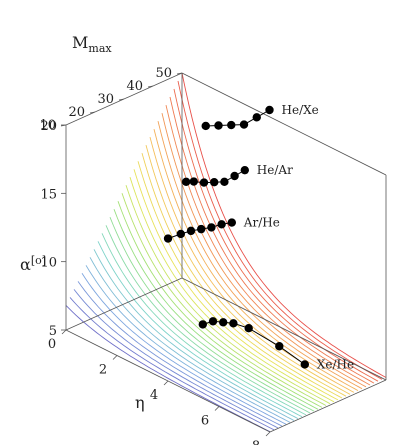 The width and height of the screenshot is (415, 445). I want to click on mmax-tick-label: 30, so click(105, 99).